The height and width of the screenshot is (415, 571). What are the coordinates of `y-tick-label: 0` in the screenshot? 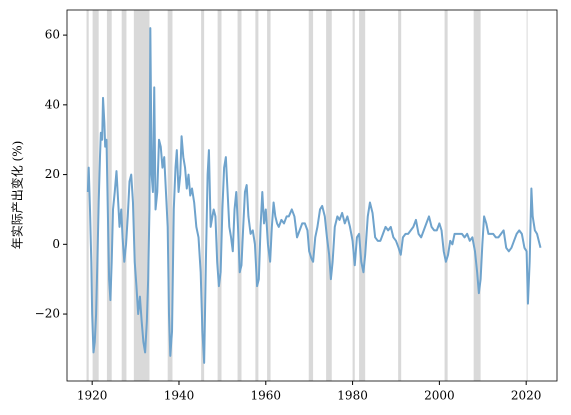 It's located at (56, 244).